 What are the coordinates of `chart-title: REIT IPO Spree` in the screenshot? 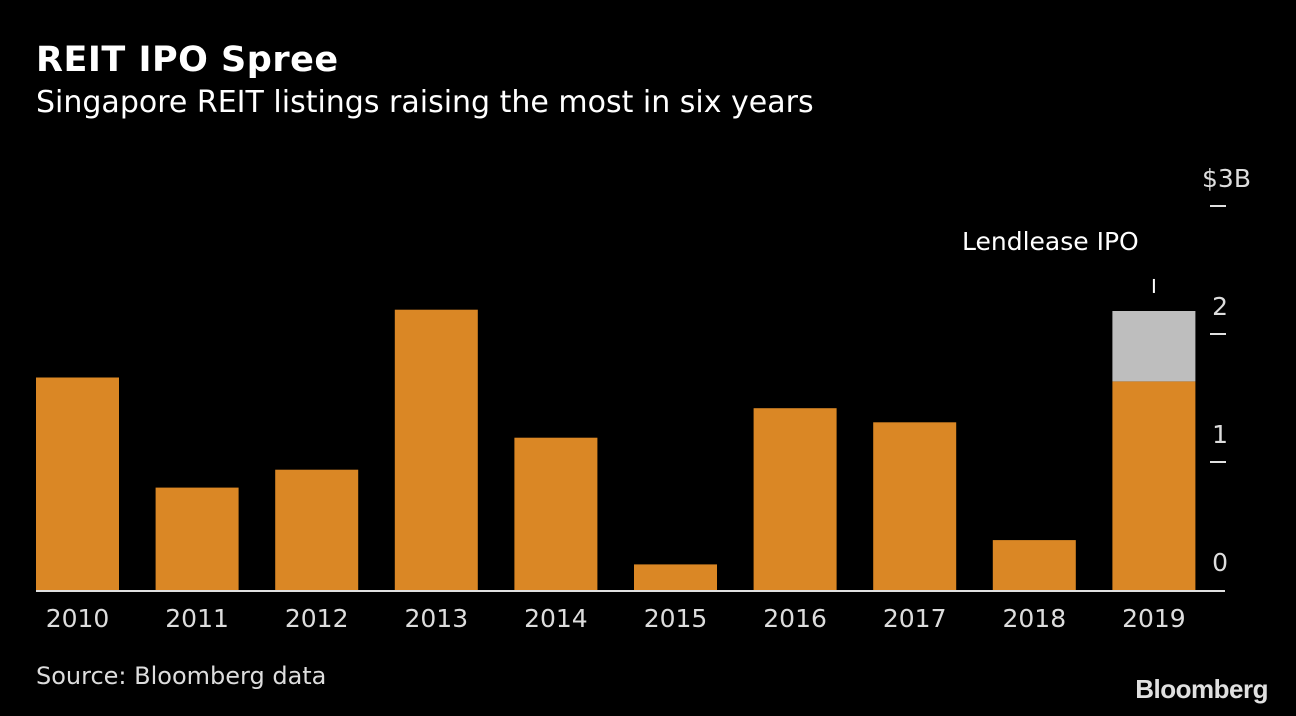 It's located at (187, 60).